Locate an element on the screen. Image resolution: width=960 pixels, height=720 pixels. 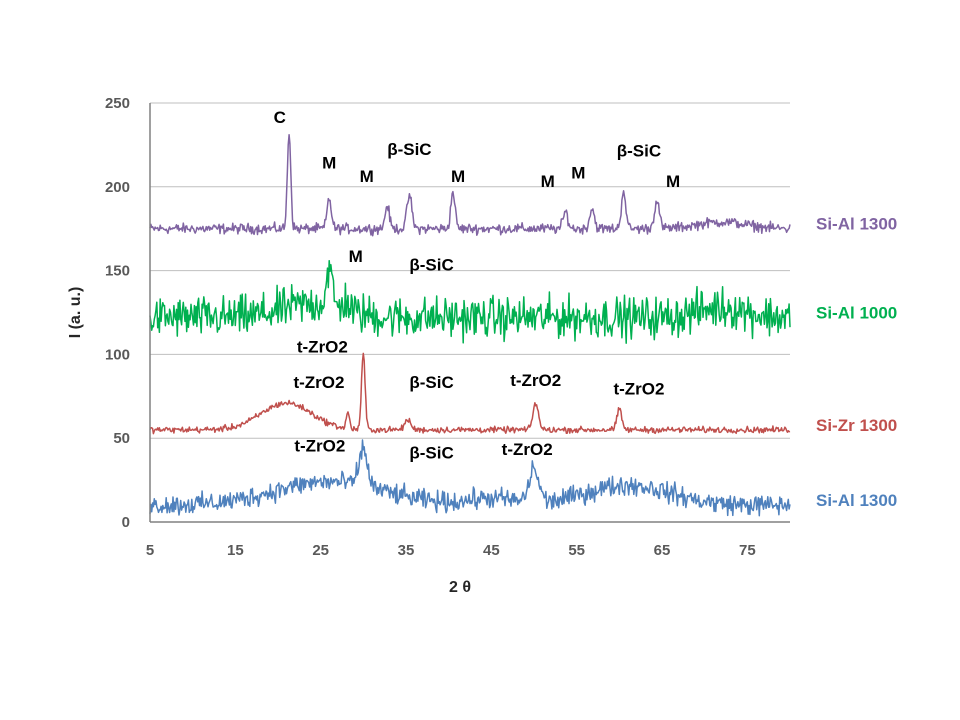
x-tick-label: 65 is located at coordinates (662, 550).